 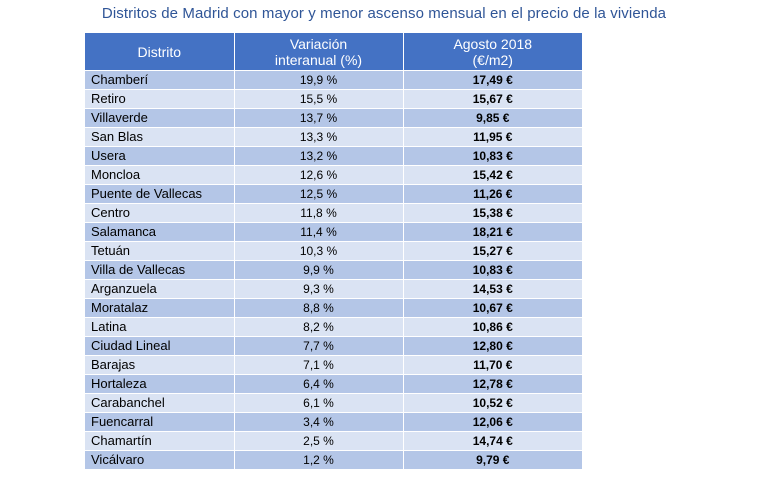 What do you see at coordinates (319, 403) in the screenshot?
I see `variation-cell: 6,1 %` at bounding box center [319, 403].